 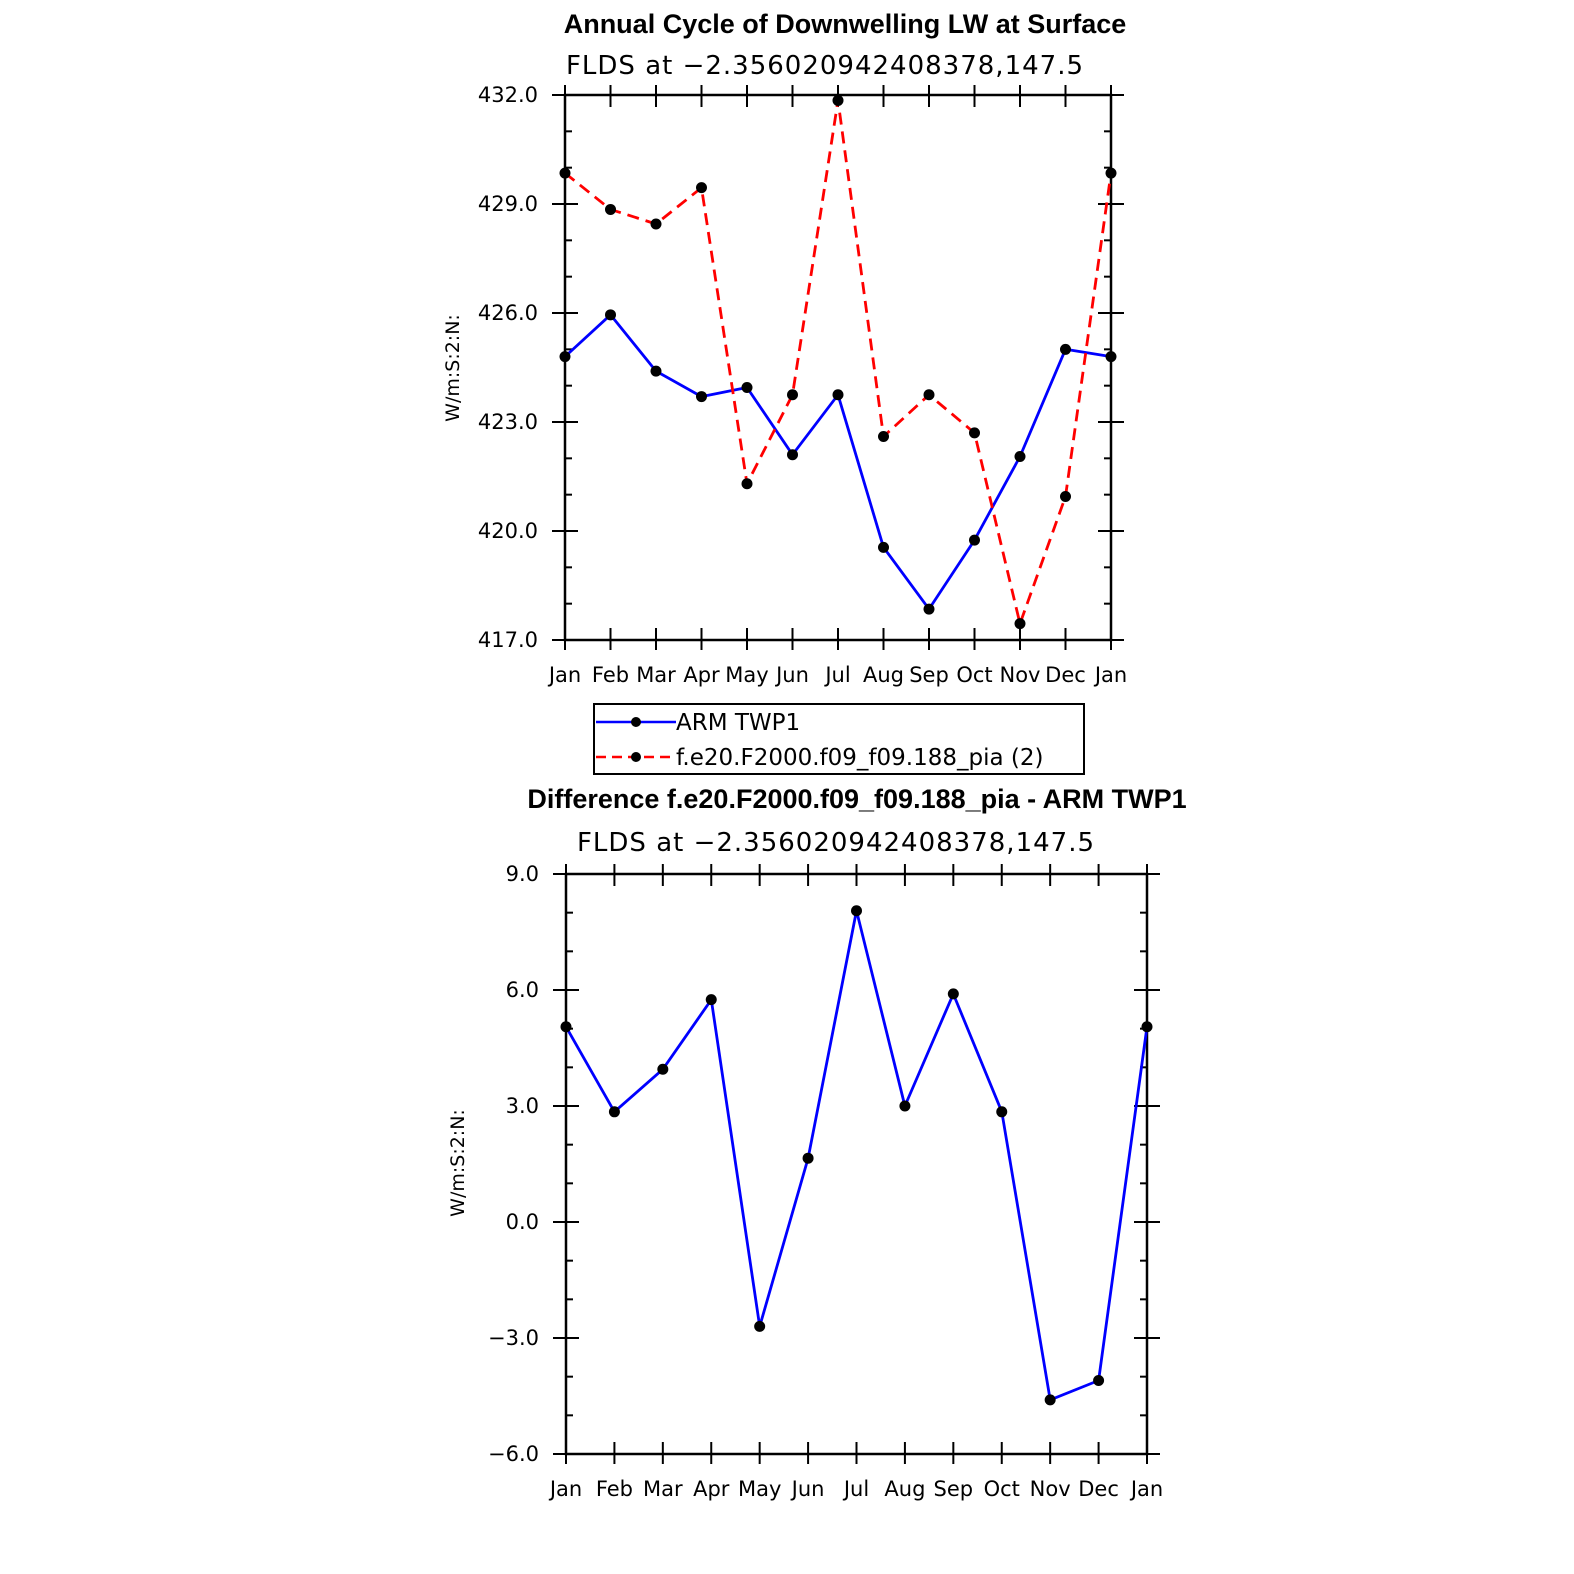 What do you see at coordinates (508, 95) in the screenshot?
I see `y-tick-label: 432.0` at bounding box center [508, 95].